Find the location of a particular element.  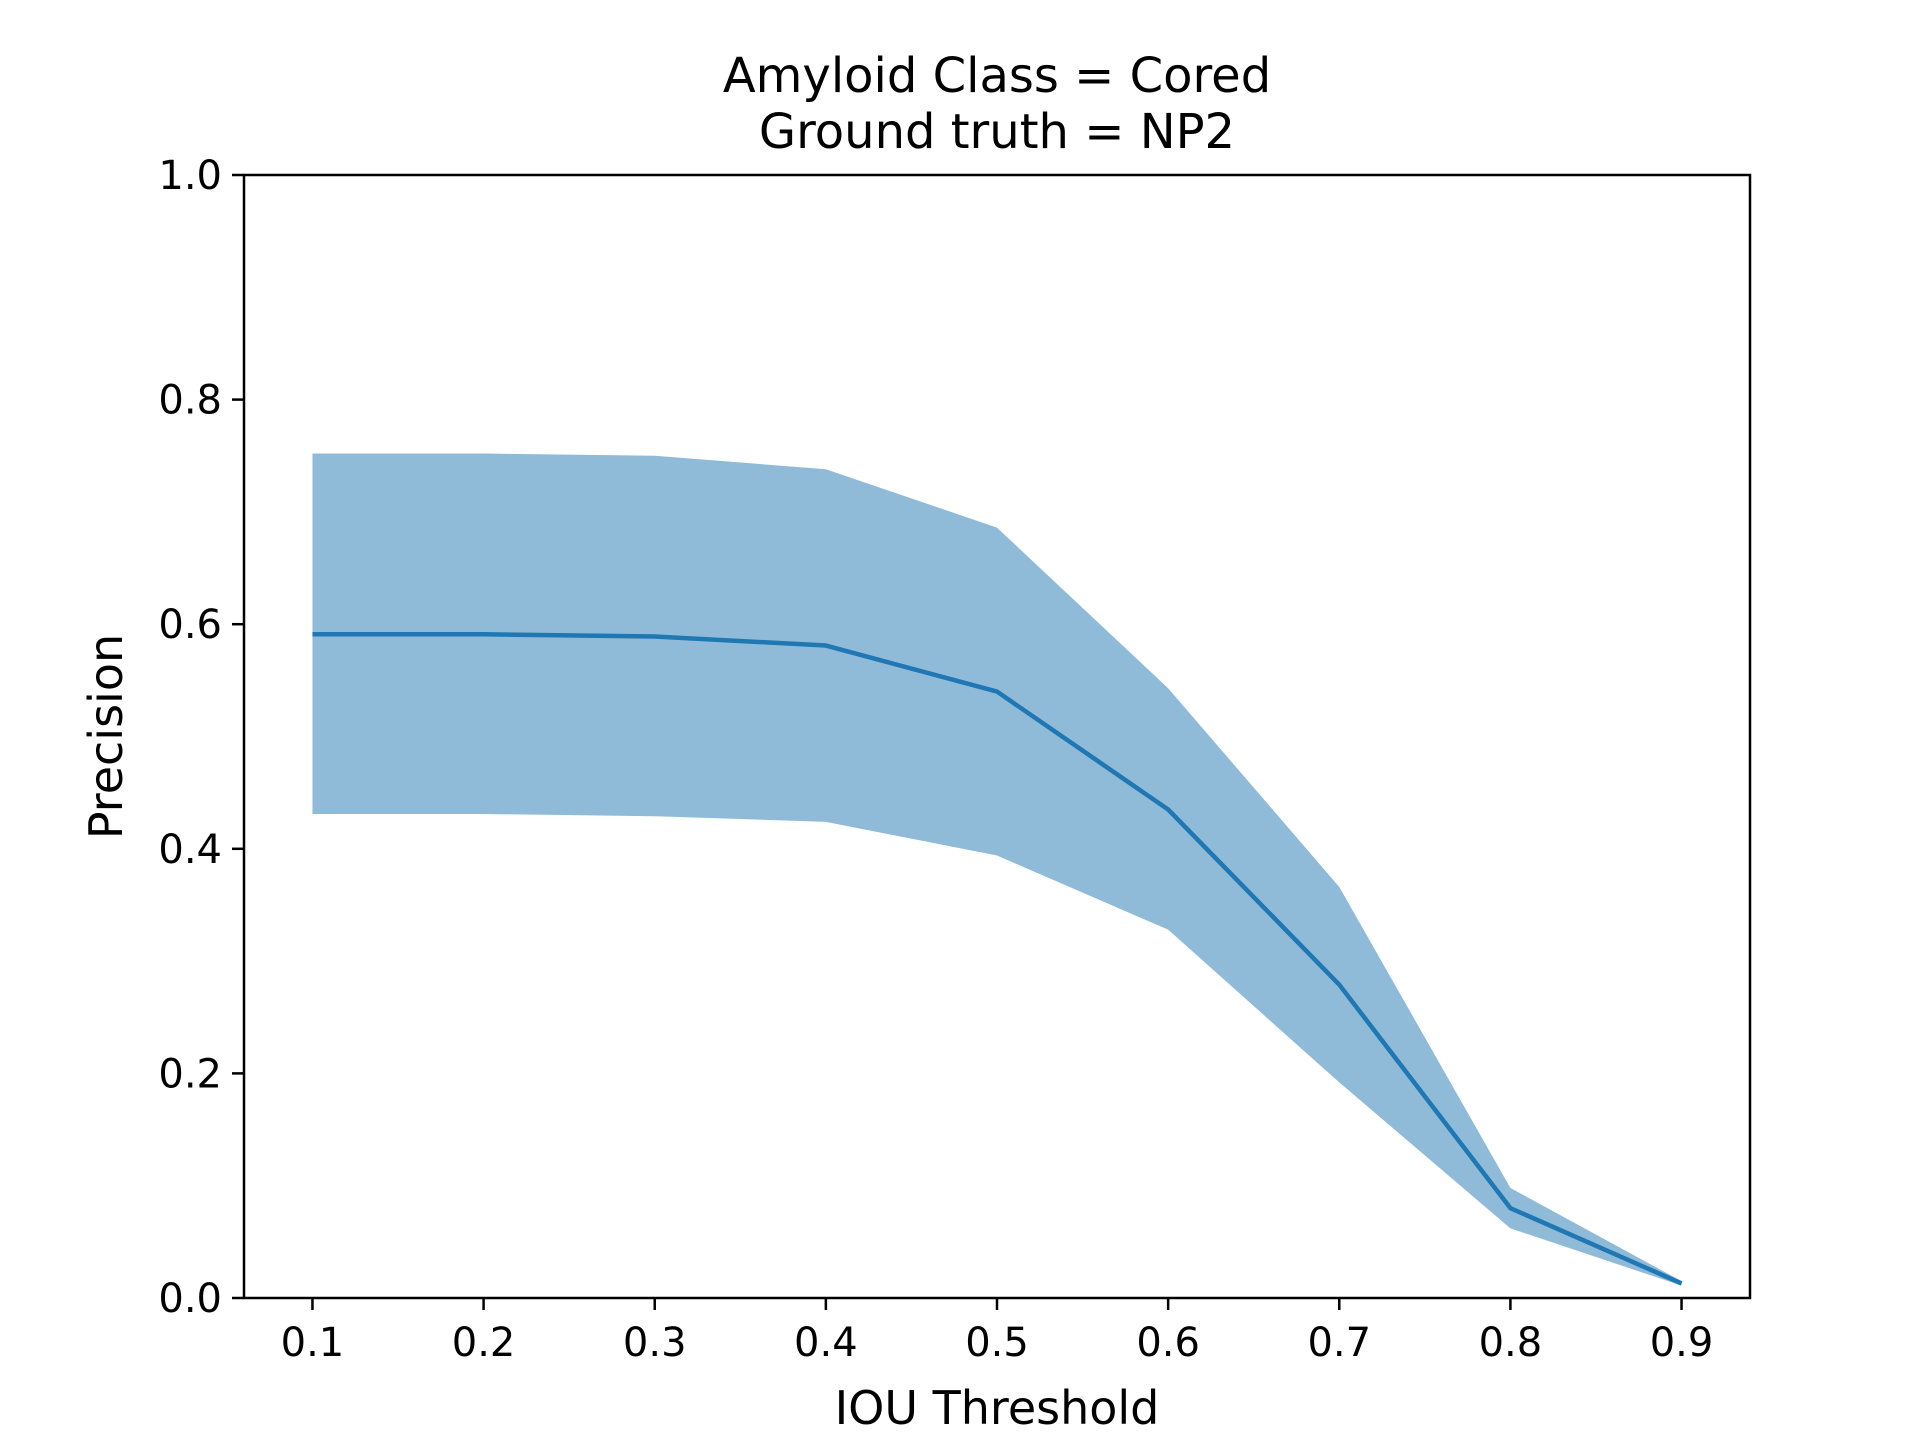

x-tick-label: 0.9 is located at coordinates (1682, 1343).